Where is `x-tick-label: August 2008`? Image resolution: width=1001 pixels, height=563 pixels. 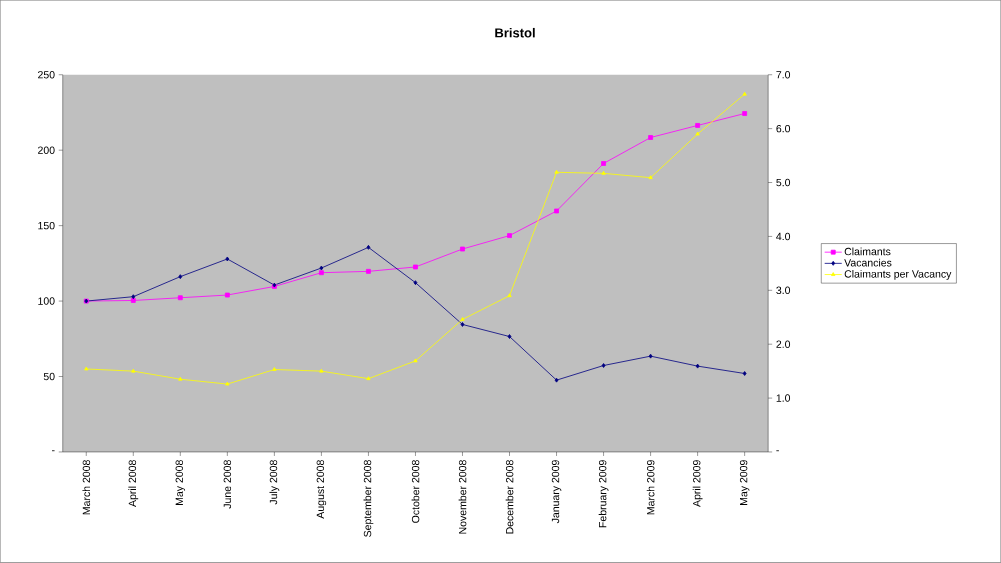
x-tick-label: August 2008 is located at coordinates (321, 489).